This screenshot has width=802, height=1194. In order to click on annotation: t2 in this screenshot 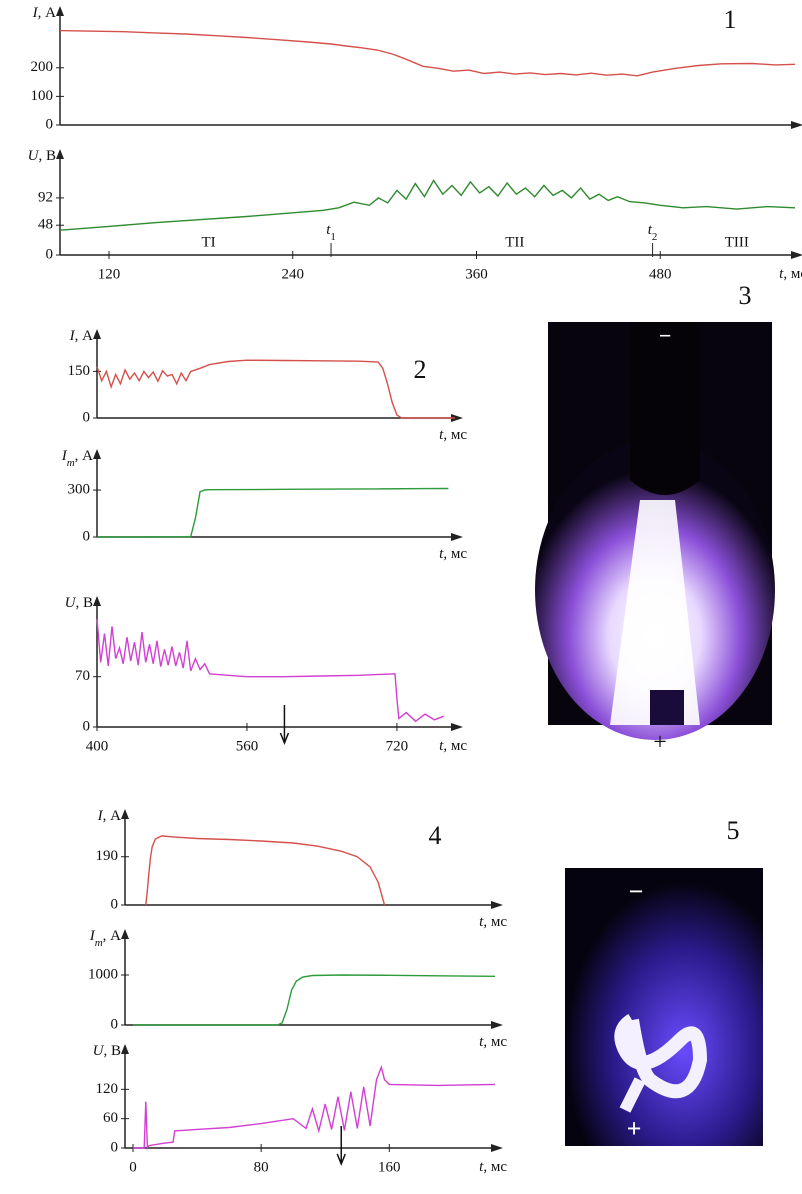, I will do `click(653, 232)`.